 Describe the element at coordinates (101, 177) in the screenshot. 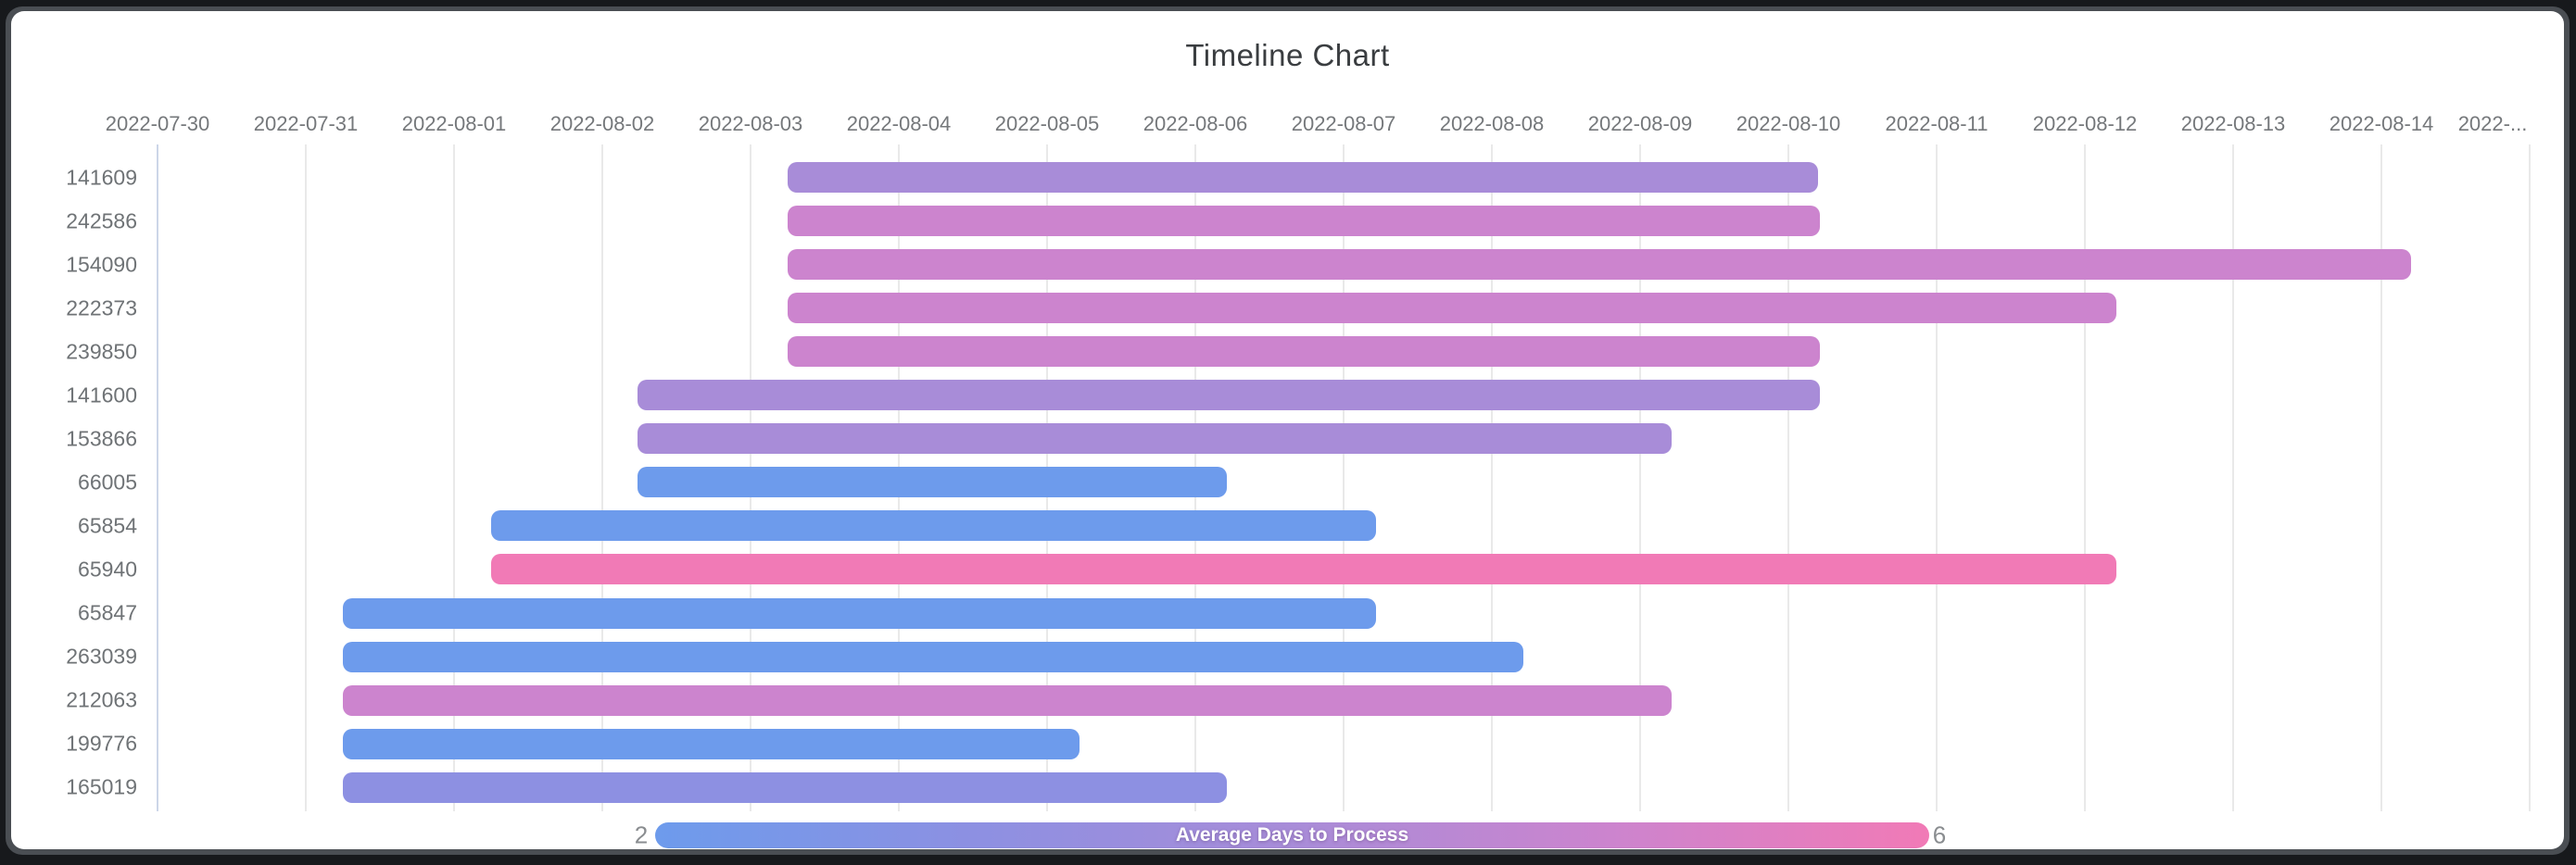

I see `row-label: 141609` at that location.